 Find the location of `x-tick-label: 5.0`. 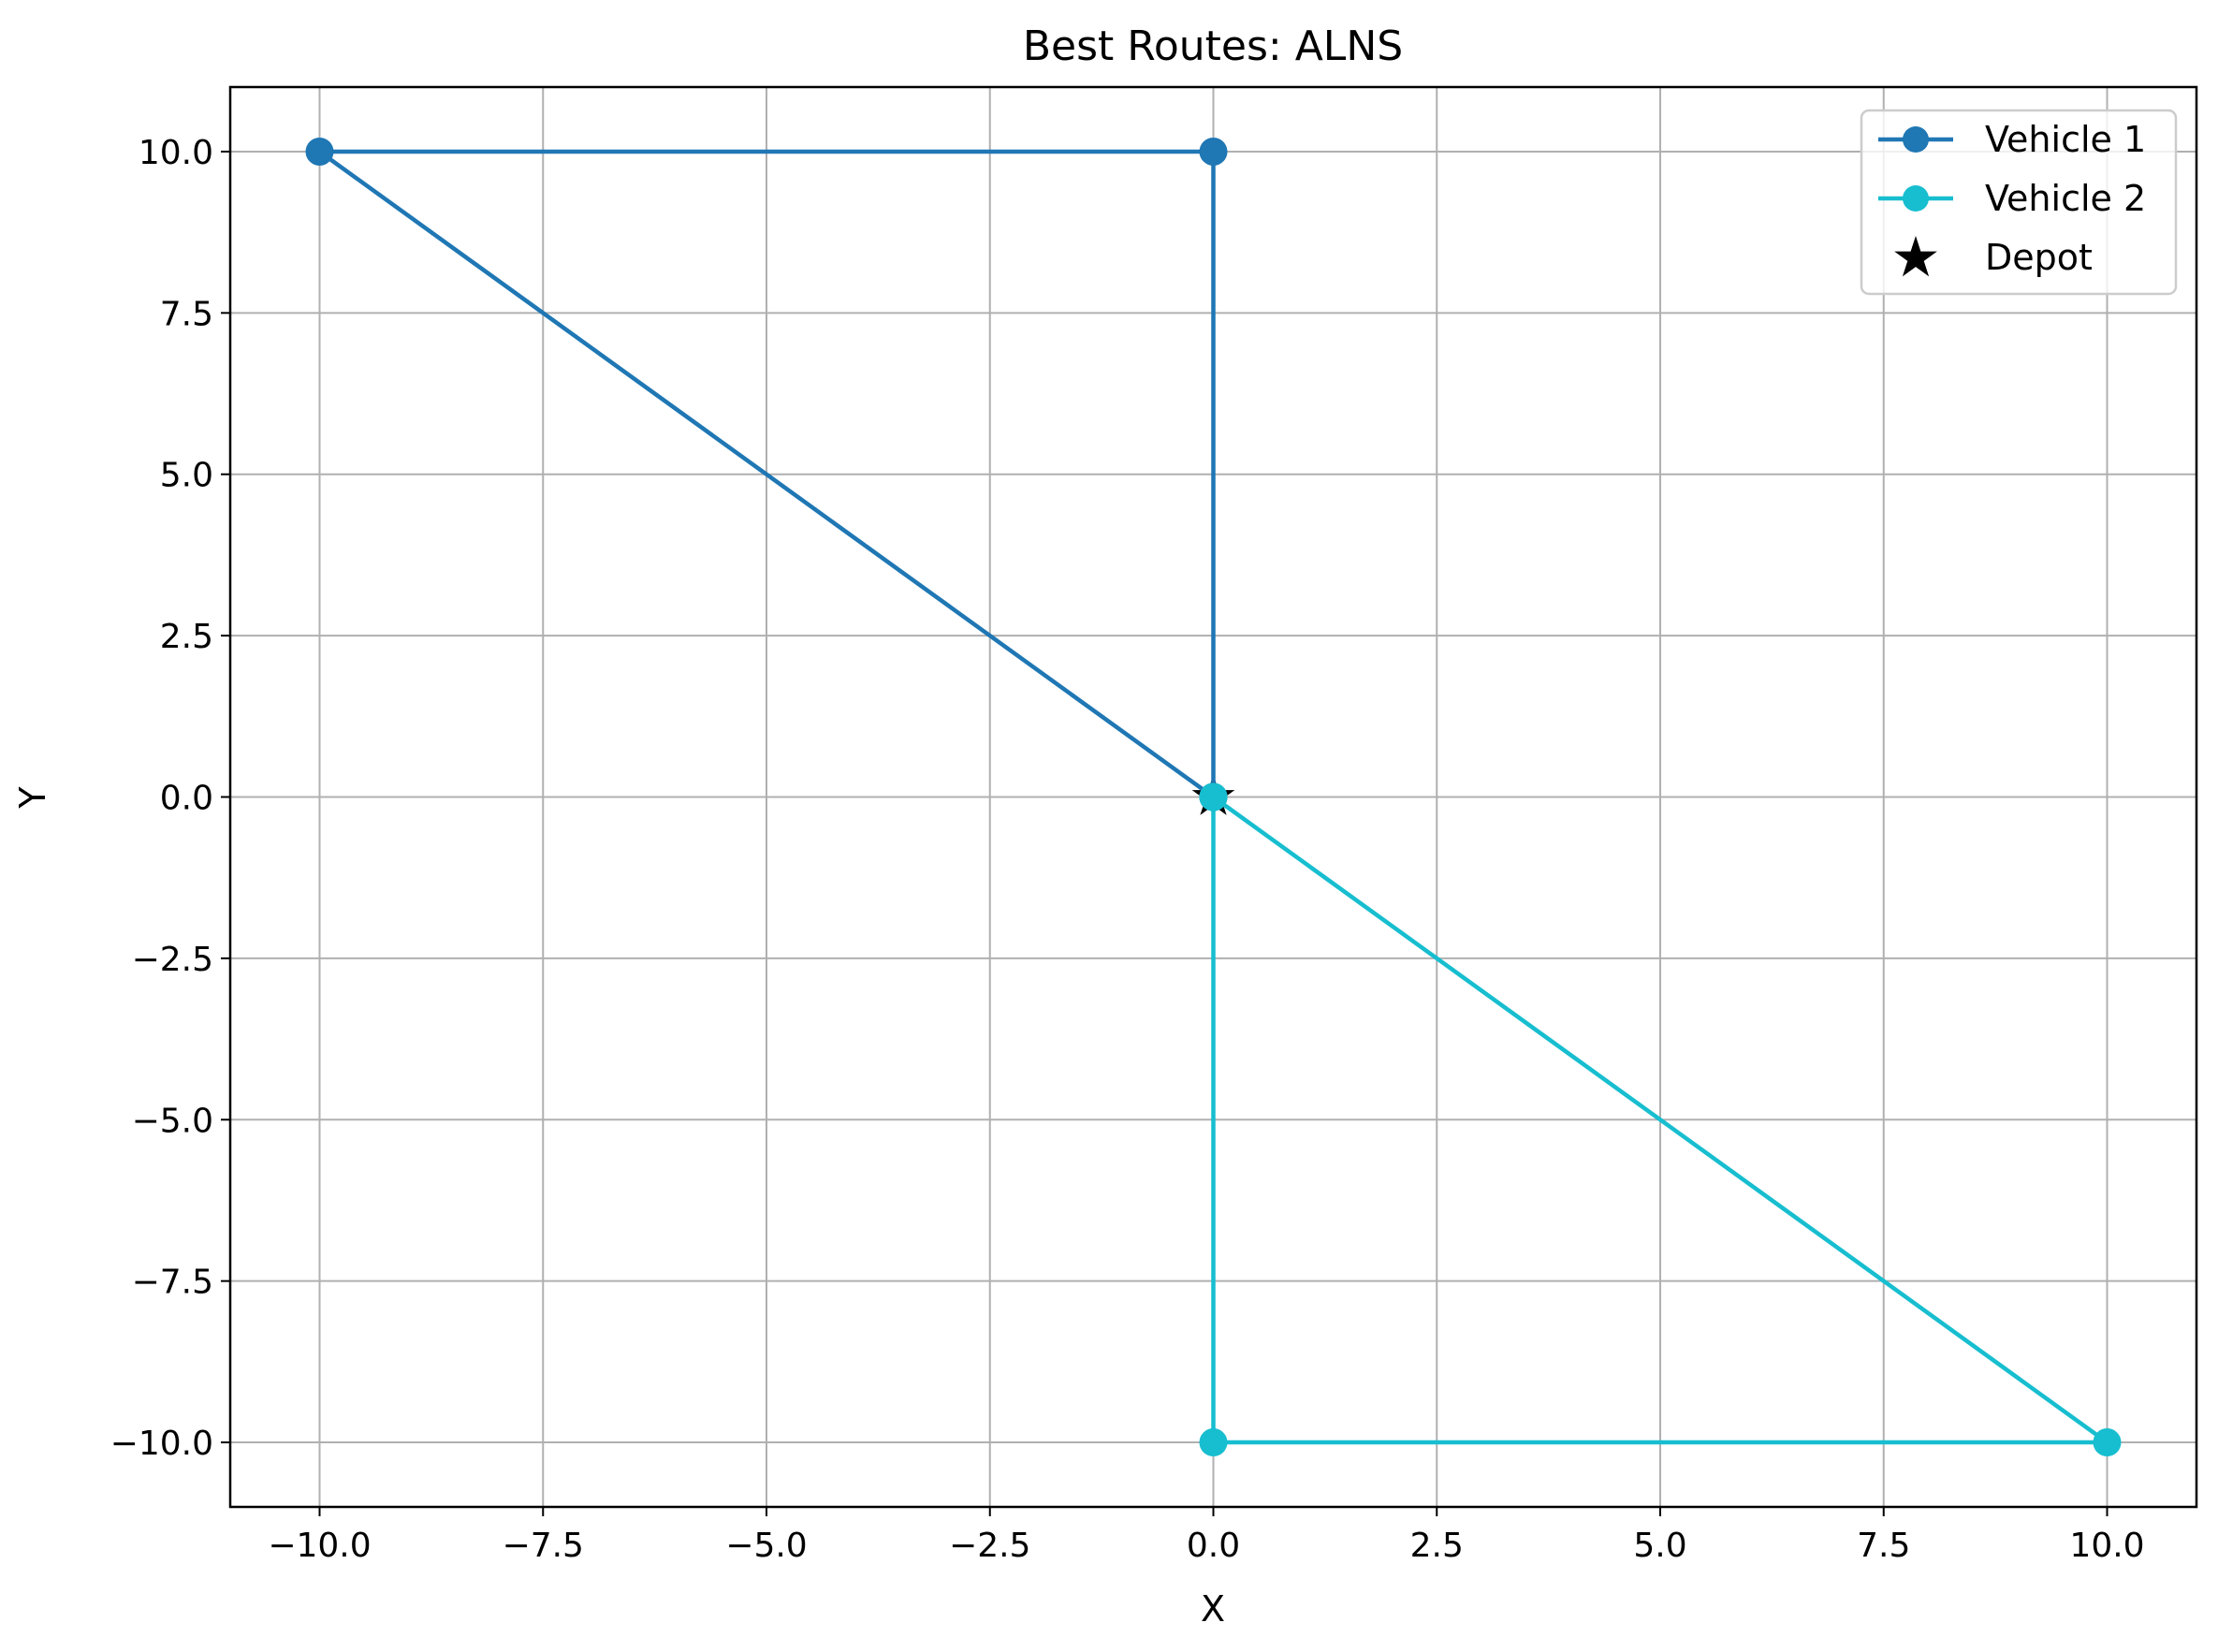

x-tick-label: 5.0 is located at coordinates (1660, 1546).